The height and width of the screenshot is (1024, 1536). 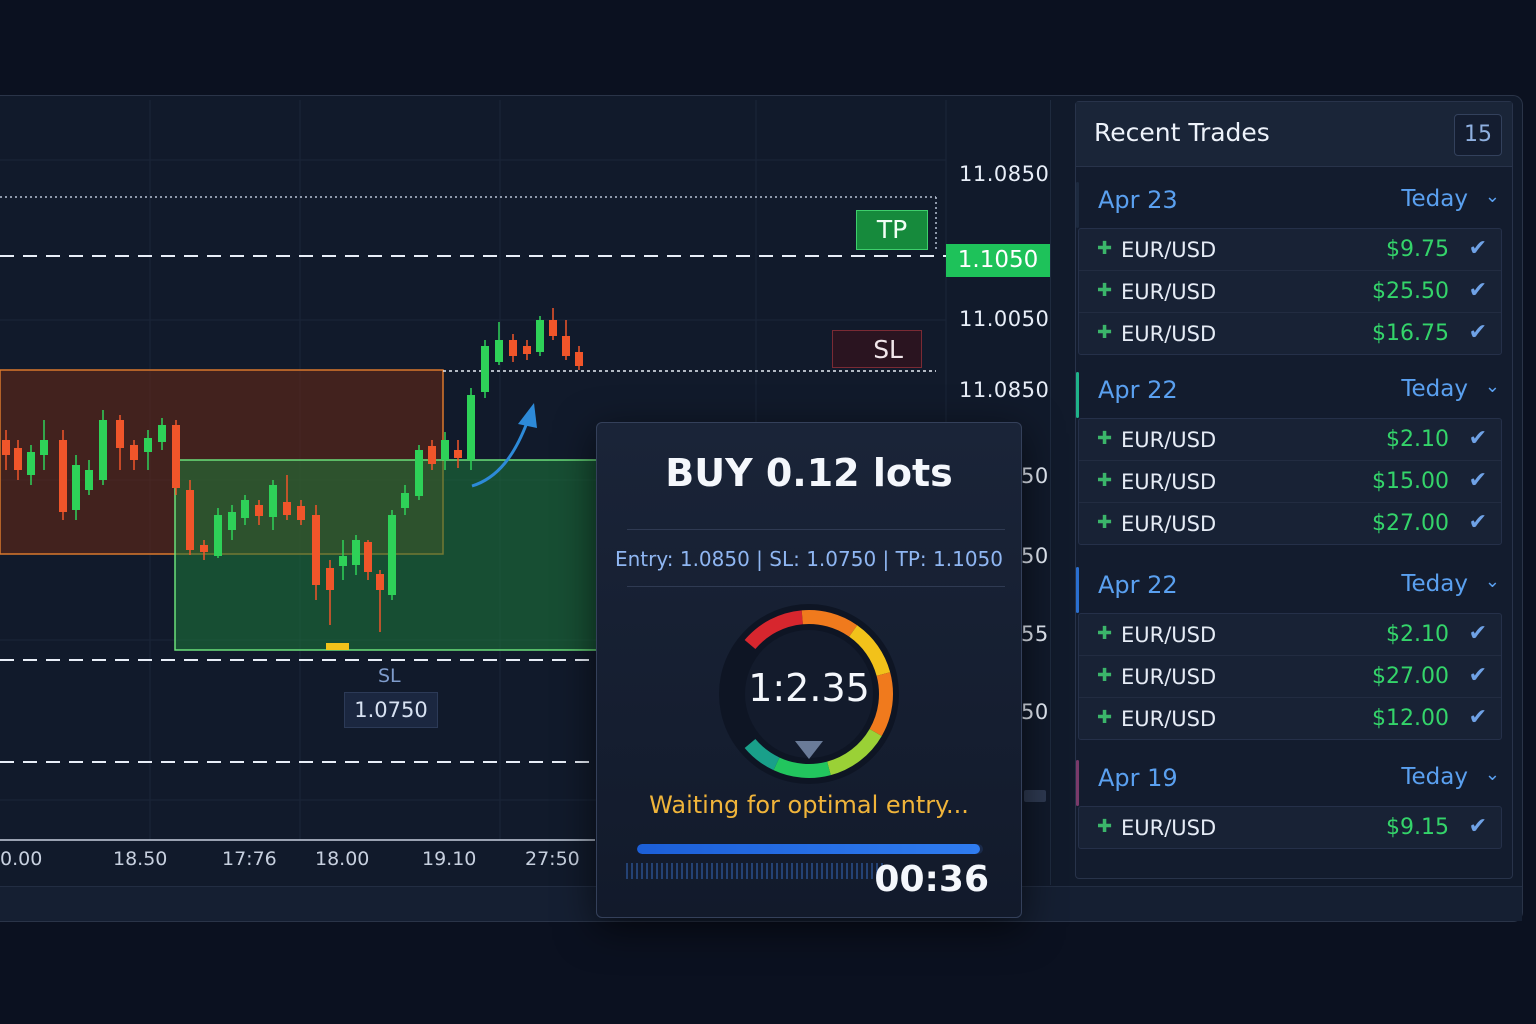 I want to click on trade-profit: $25.50, so click(x=1410, y=291).